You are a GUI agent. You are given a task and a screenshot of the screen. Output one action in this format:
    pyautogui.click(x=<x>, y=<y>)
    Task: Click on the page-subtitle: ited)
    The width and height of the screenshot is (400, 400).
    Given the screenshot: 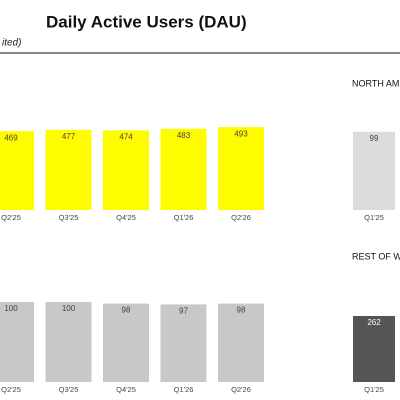 What is the action you would take?
    pyautogui.click(x=11, y=43)
    